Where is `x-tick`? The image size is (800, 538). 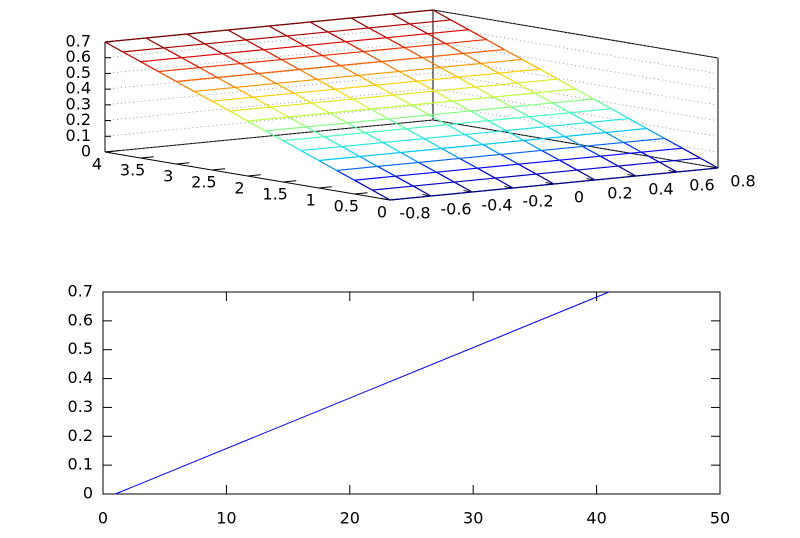
x-tick is located at coordinates (254, 175).